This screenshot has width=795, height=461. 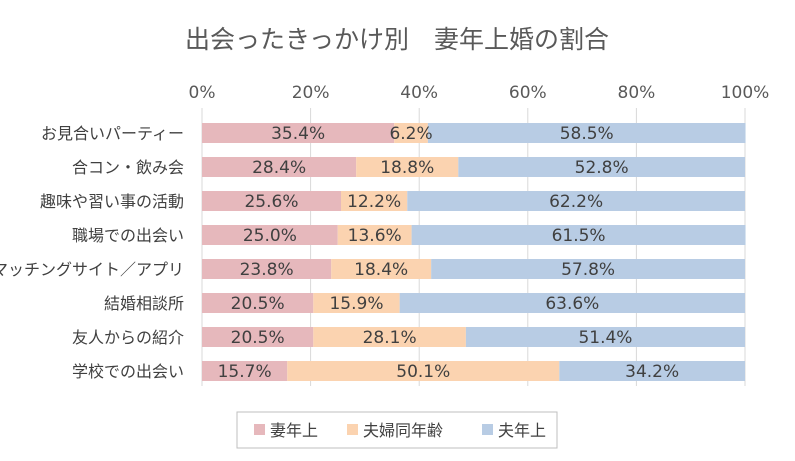 I want to click on category-label: 学校での出会い, so click(x=128, y=371).